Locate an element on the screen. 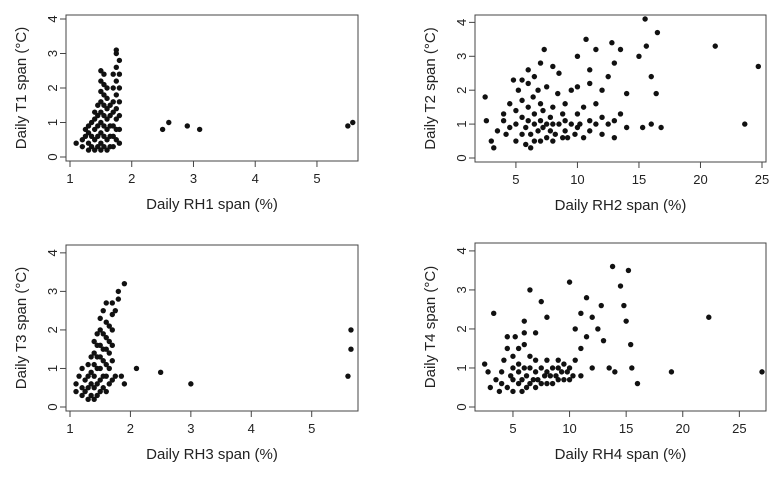  y-axis-label: Daily T1 span (°C) is located at coordinates (21, 88).